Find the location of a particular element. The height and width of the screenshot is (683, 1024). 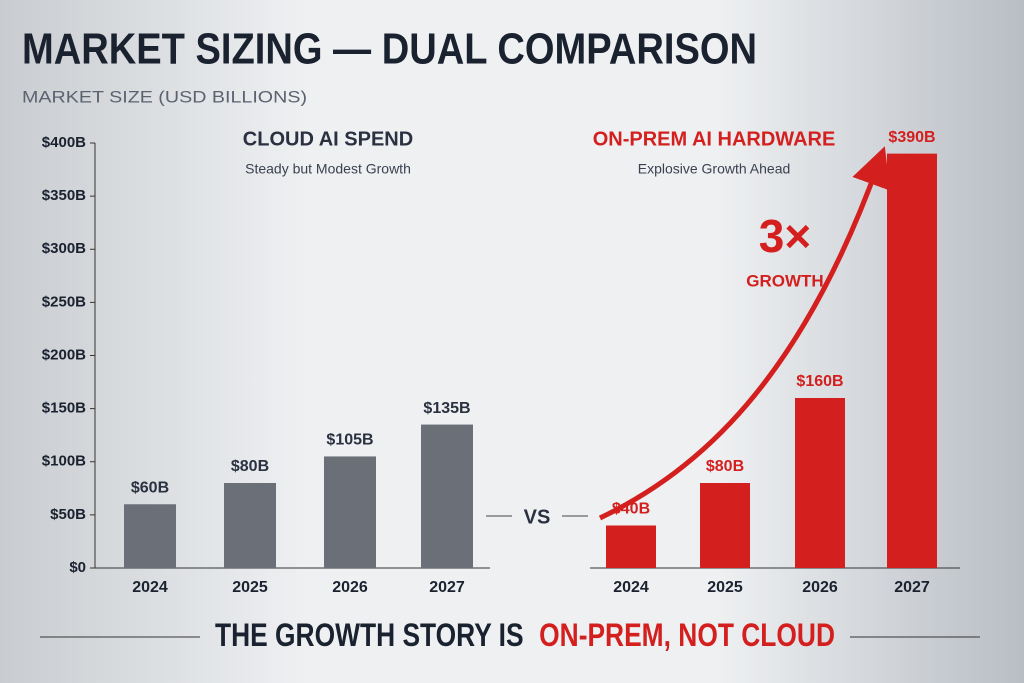

y-tick-label: $100B is located at coordinates (64, 461).